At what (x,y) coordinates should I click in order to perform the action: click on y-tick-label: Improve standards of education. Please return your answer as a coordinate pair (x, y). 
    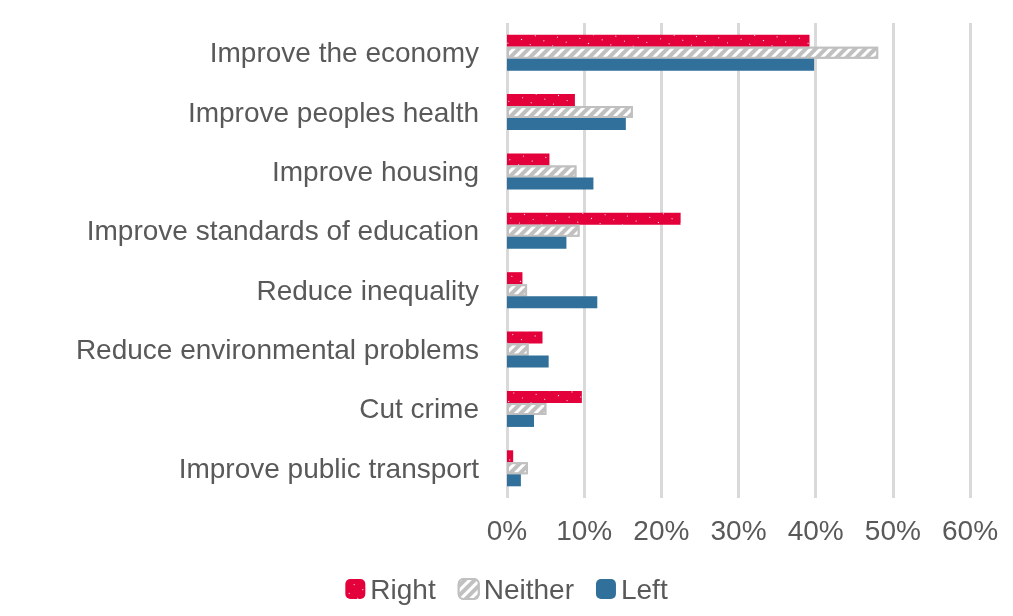
    Looking at the image, I should click on (282, 231).